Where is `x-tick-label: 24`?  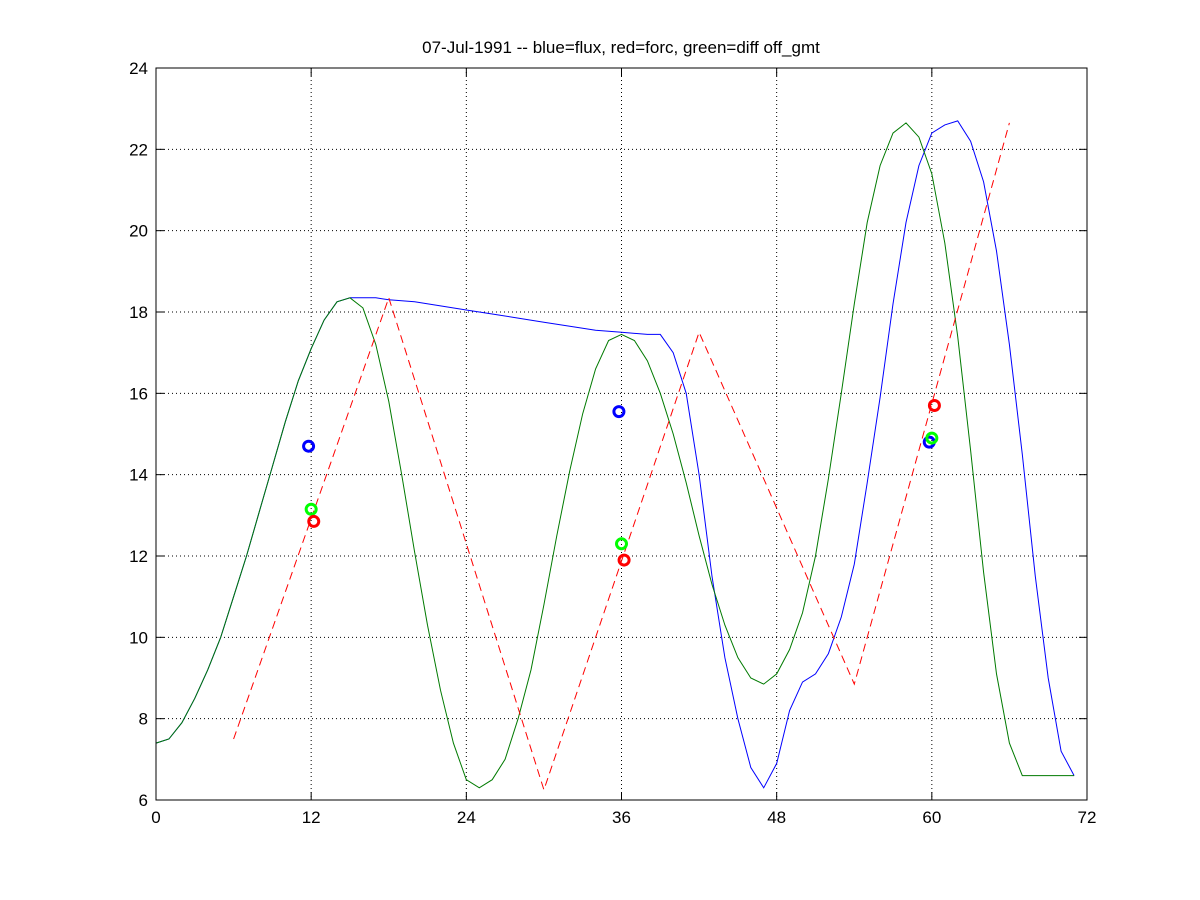
x-tick-label: 24 is located at coordinates (466, 817).